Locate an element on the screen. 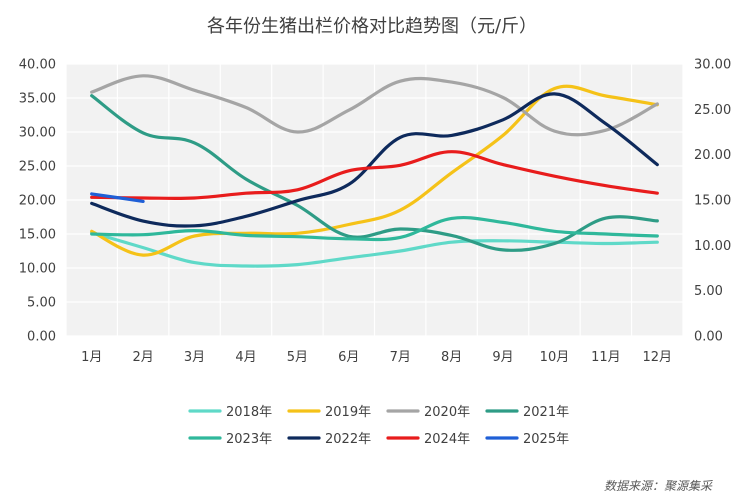 The width and height of the screenshot is (741, 500). x-tick-label: 6月 is located at coordinates (348, 357).